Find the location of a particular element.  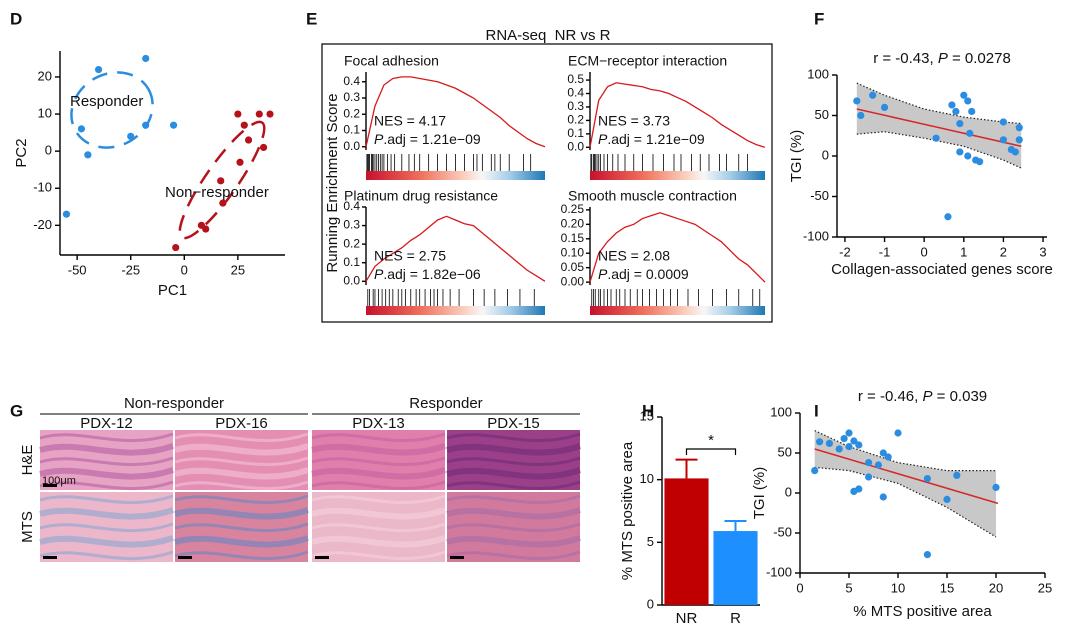

chart-title-part: r = -0.46, is located at coordinates (890, 396).